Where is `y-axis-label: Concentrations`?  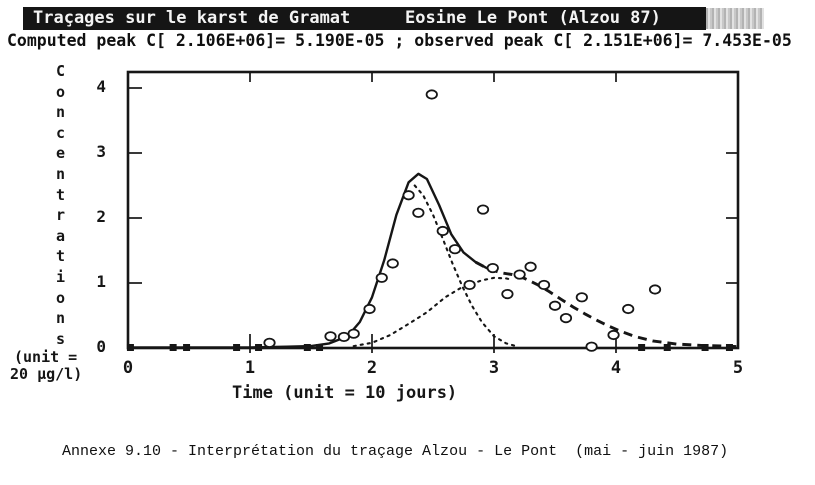 y-axis-label: Concentrations is located at coordinates (60, 205).